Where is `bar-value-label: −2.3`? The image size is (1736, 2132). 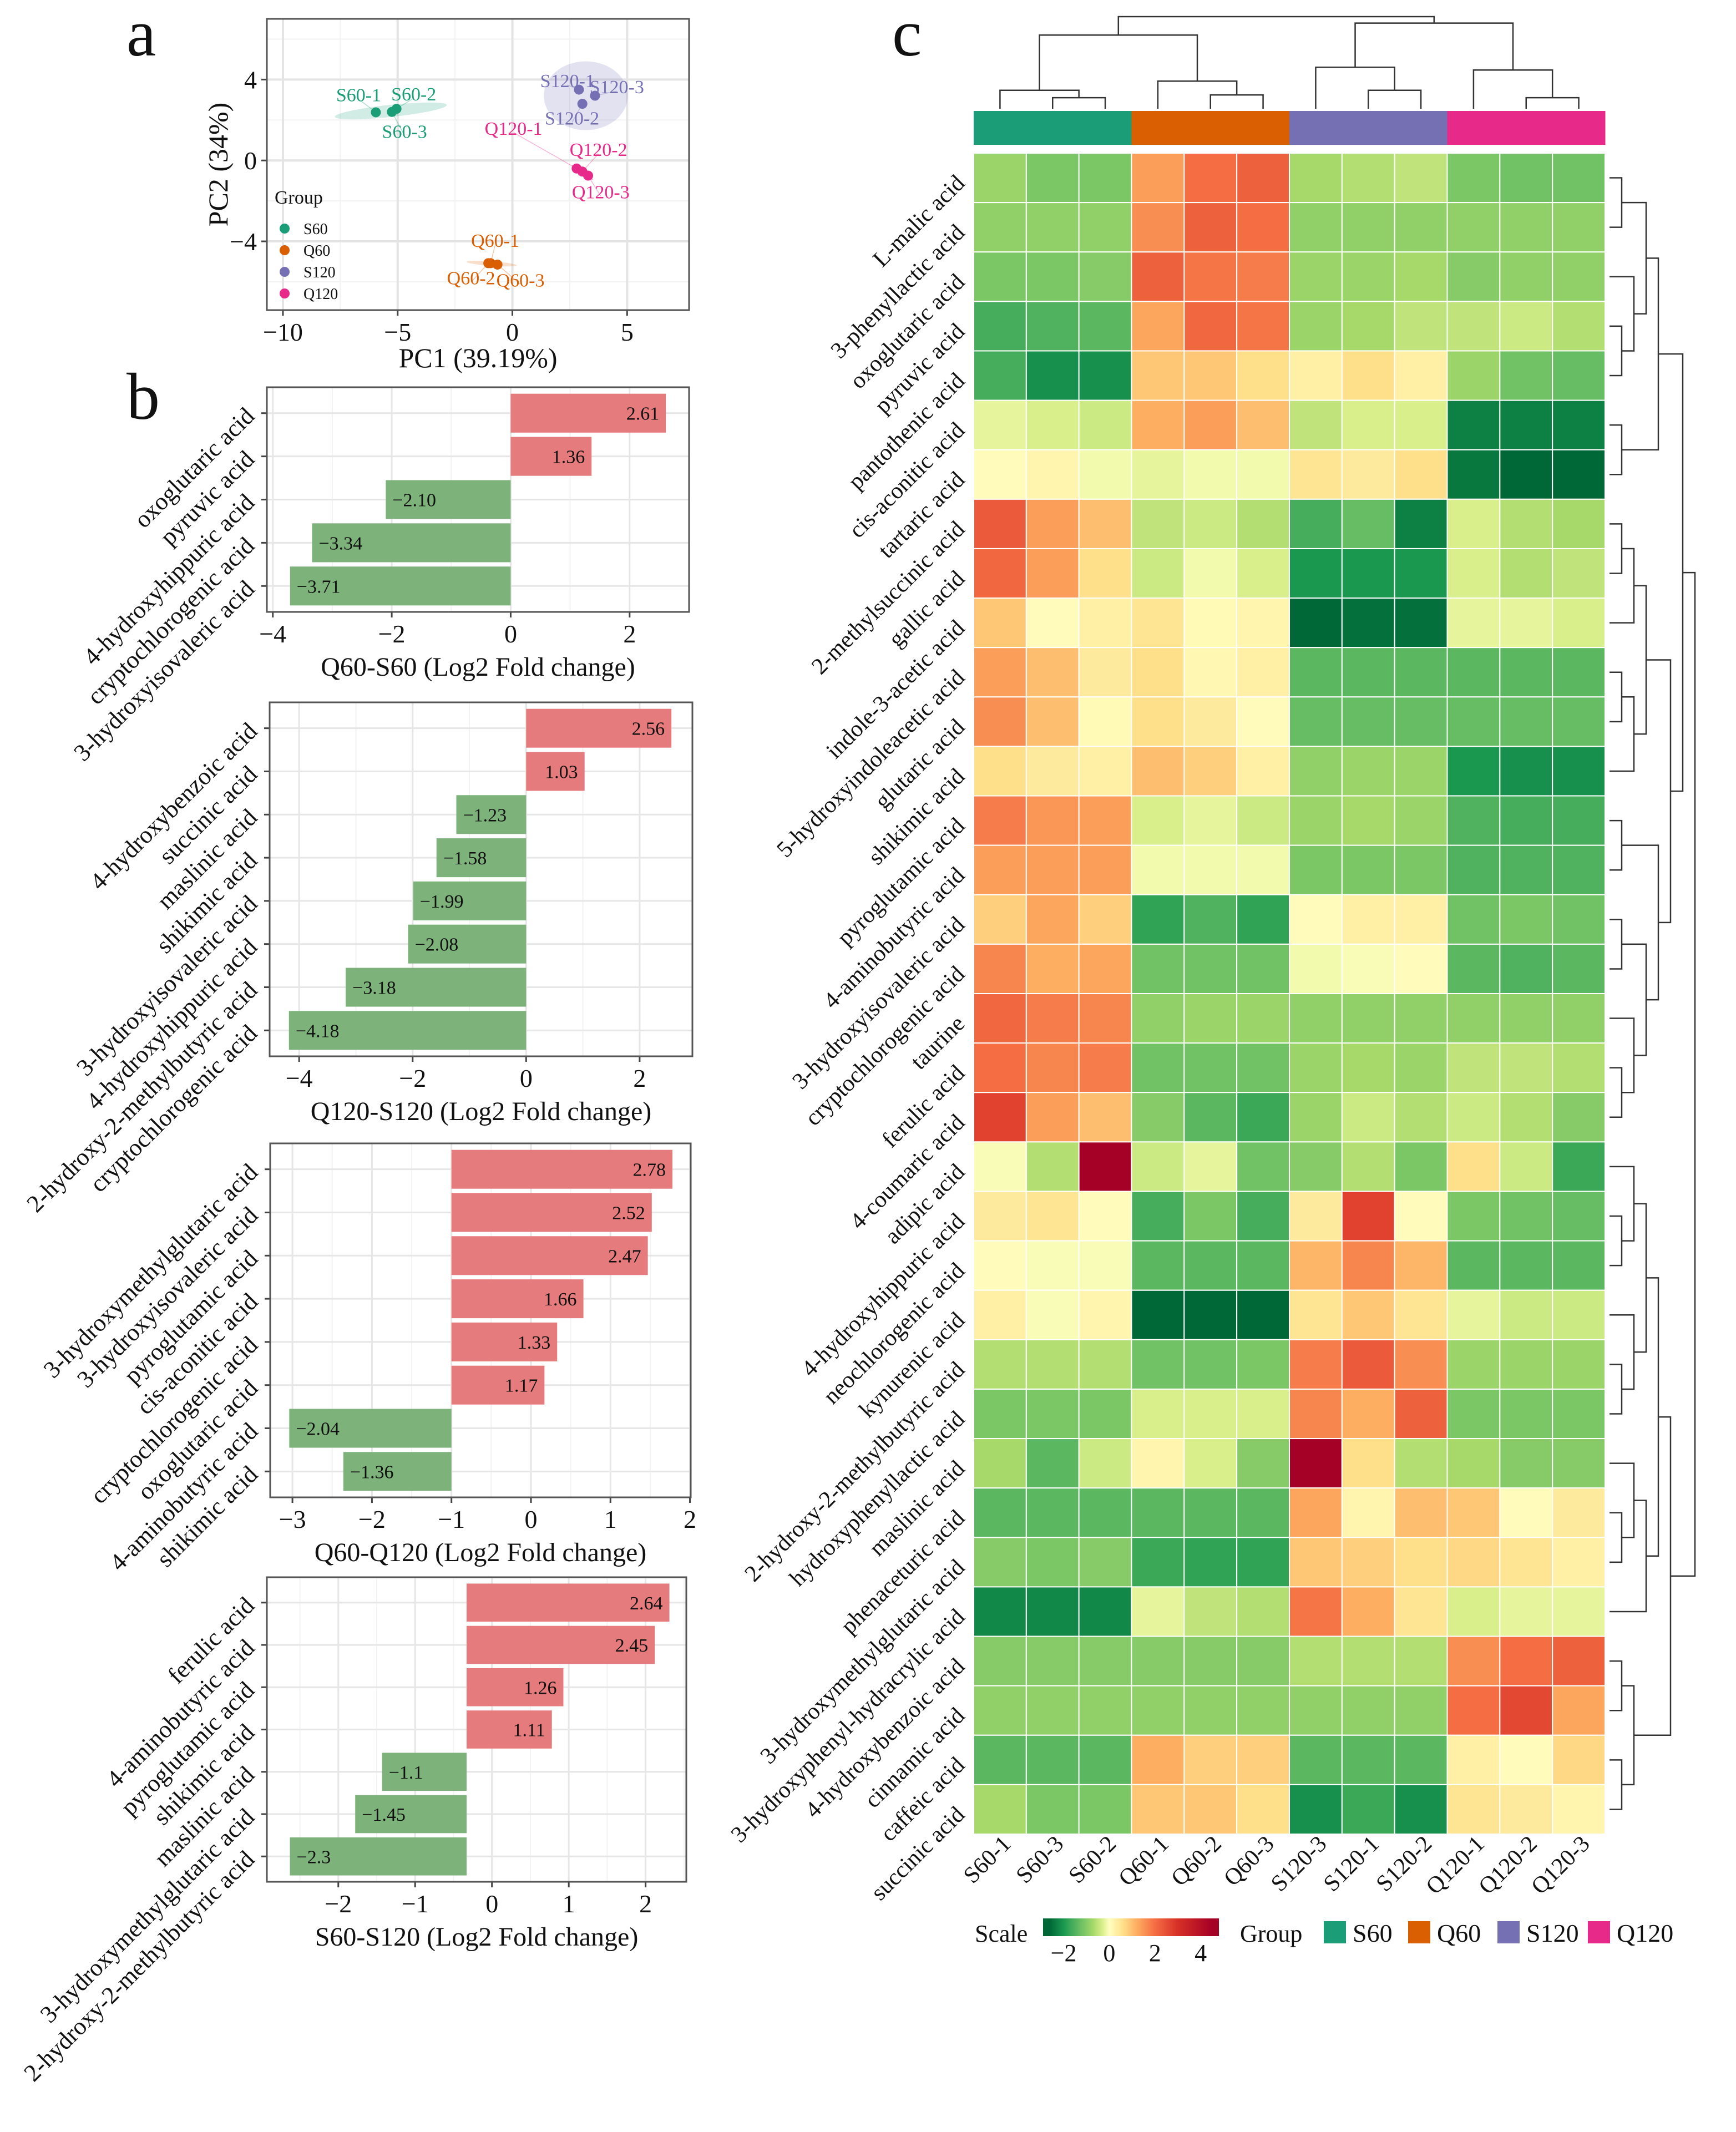
bar-value-label: −2.3 is located at coordinates (314, 1857).